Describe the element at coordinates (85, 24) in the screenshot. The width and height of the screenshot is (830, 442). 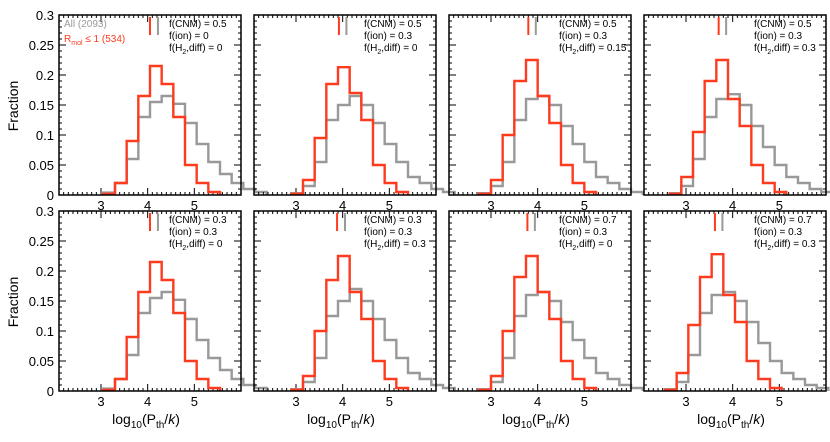
I see `legend-all: All (2093)` at that location.